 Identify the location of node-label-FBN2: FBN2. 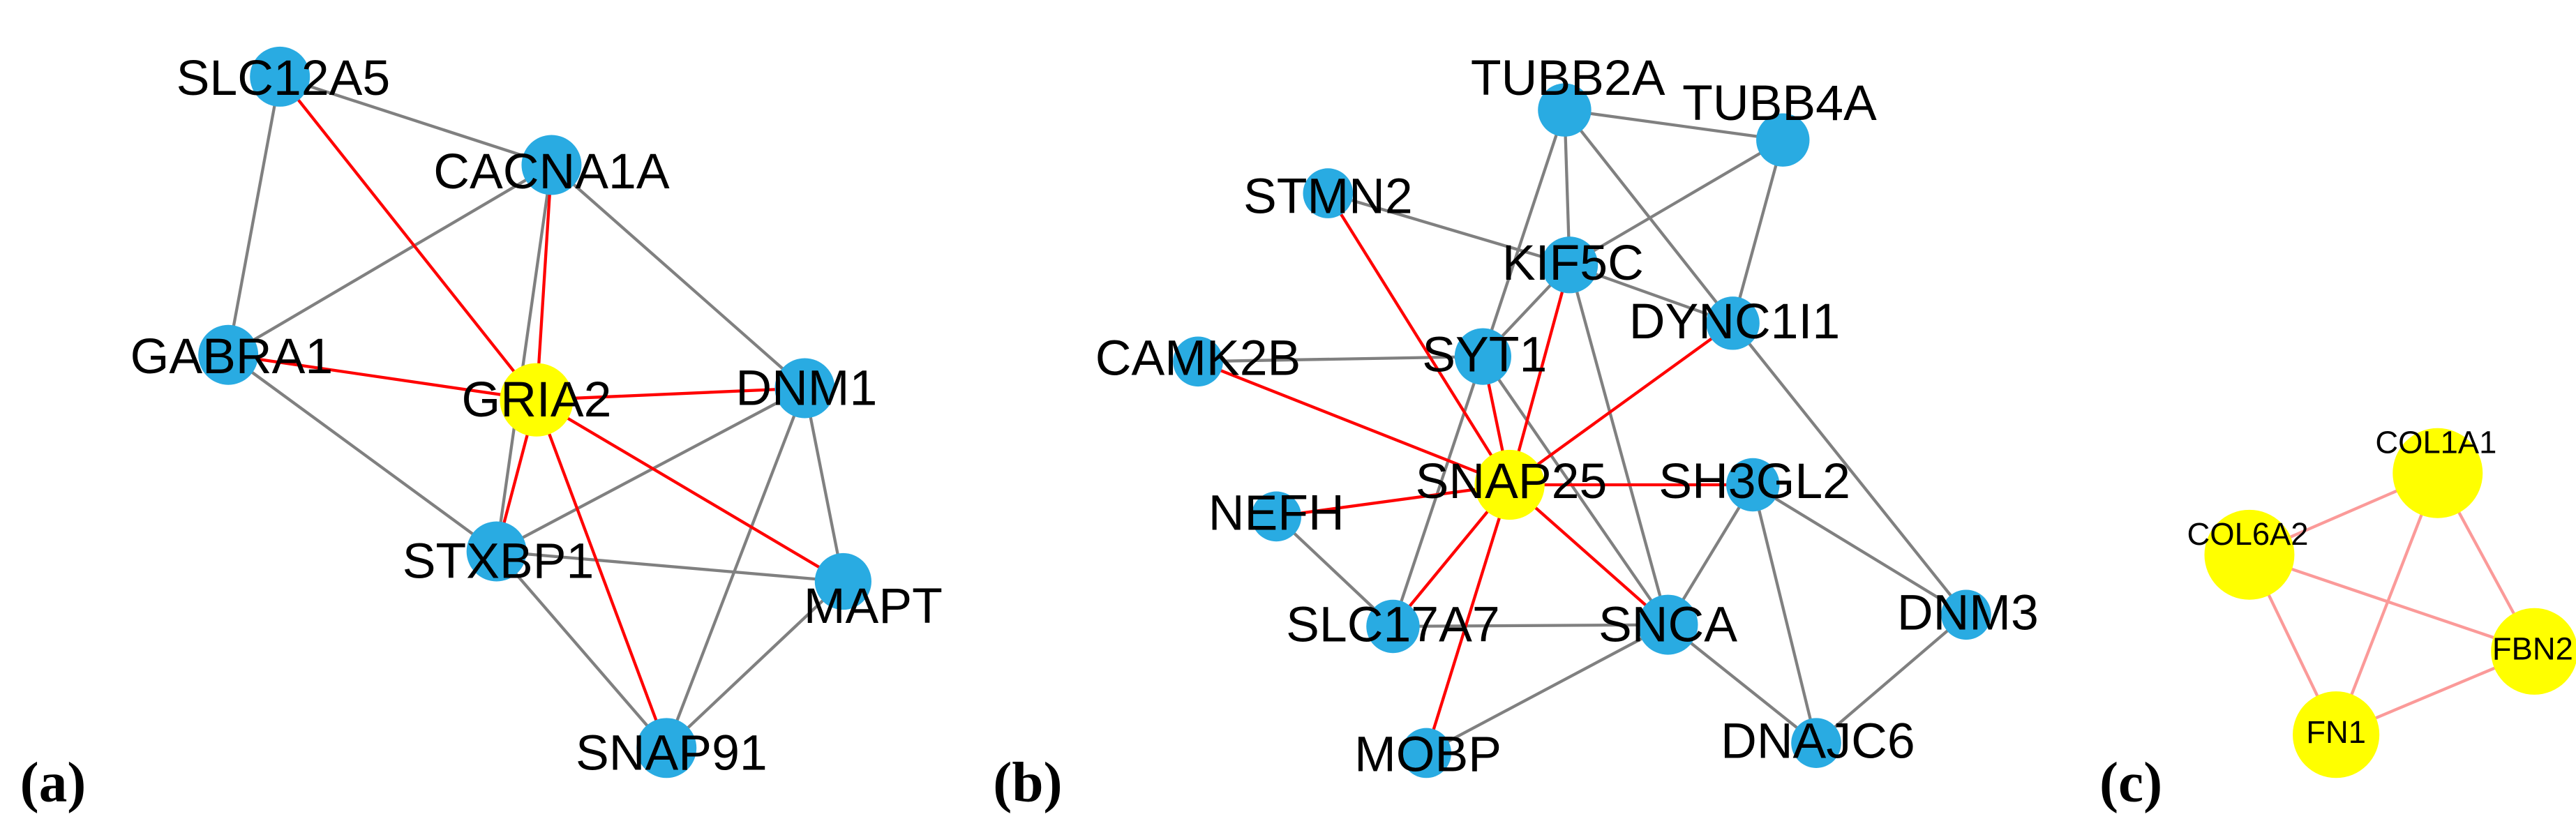
(2532, 649).